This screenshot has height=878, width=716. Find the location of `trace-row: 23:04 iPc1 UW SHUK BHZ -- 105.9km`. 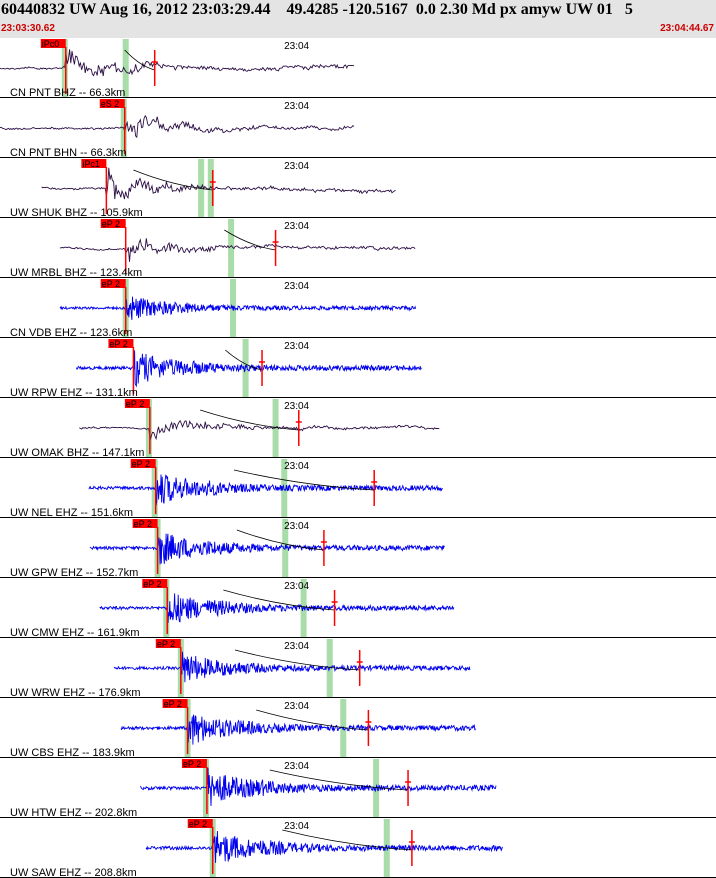

trace-row: 23:04 iPc1 UW SHUK BHZ -- 105.9km is located at coordinates (358, 189).